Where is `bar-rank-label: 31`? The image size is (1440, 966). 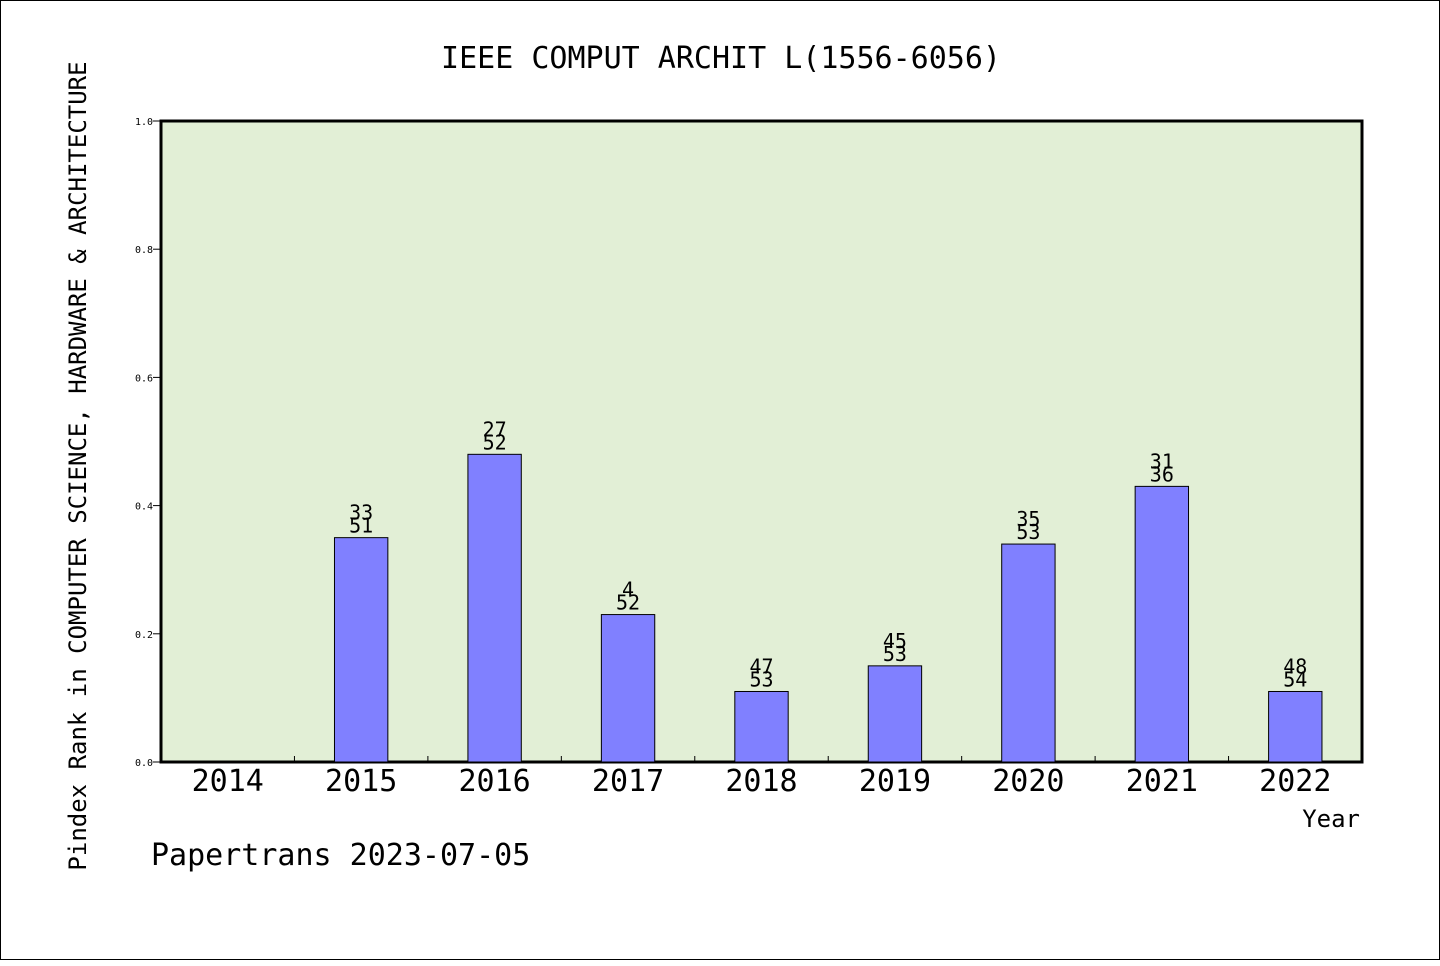
bar-rank-label: 31 is located at coordinates (1162, 461).